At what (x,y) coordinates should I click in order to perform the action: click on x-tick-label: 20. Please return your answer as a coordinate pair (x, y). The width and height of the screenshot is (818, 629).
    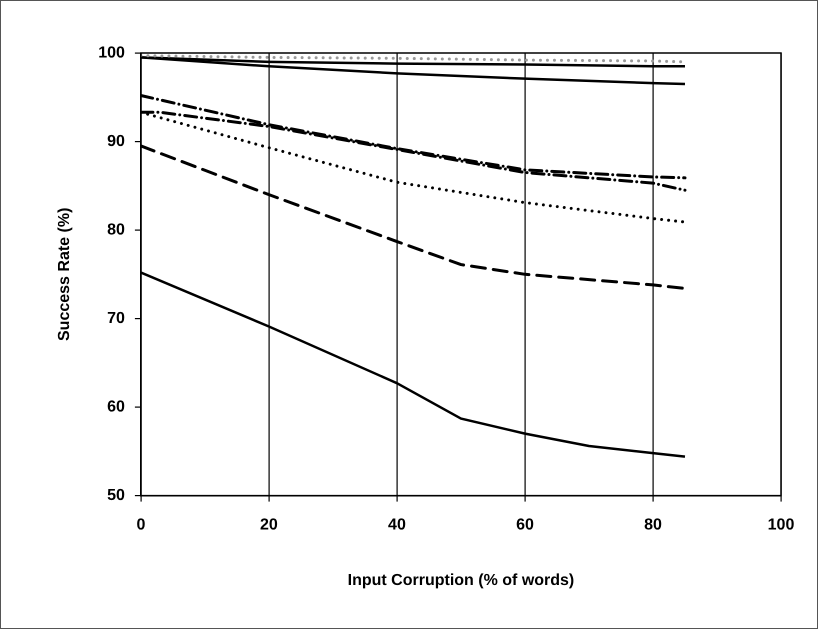
    Looking at the image, I should click on (269, 525).